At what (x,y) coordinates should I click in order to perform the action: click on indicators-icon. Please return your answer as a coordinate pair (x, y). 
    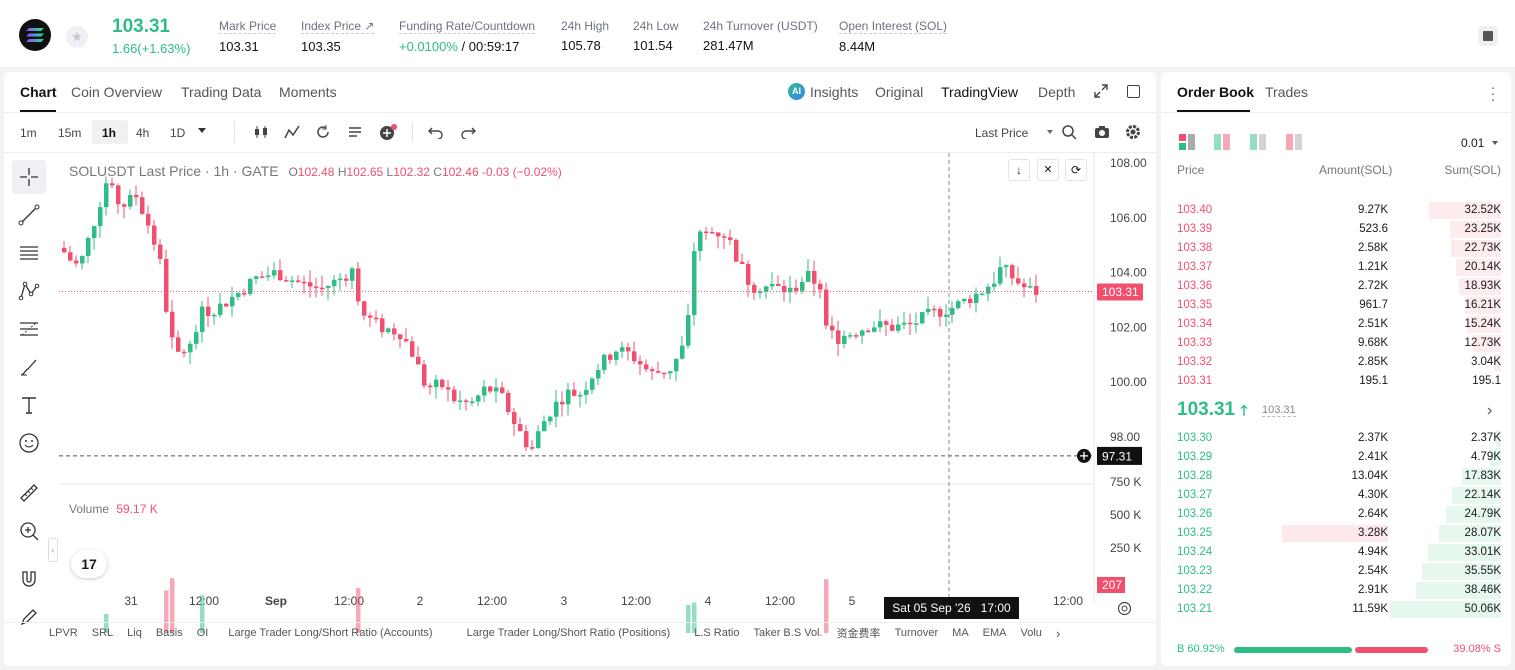
    Looking at the image, I should click on (292, 132).